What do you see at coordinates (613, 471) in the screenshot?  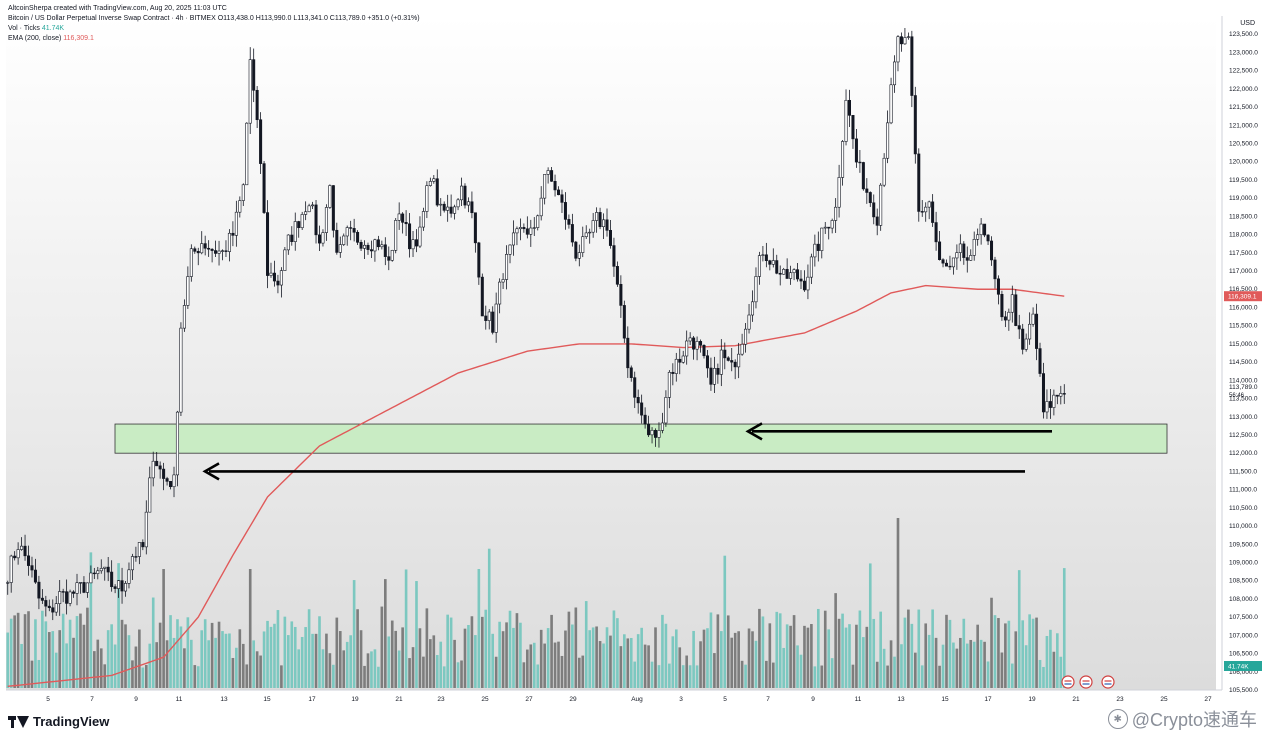 I see `support-arrow-long` at bounding box center [613, 471].